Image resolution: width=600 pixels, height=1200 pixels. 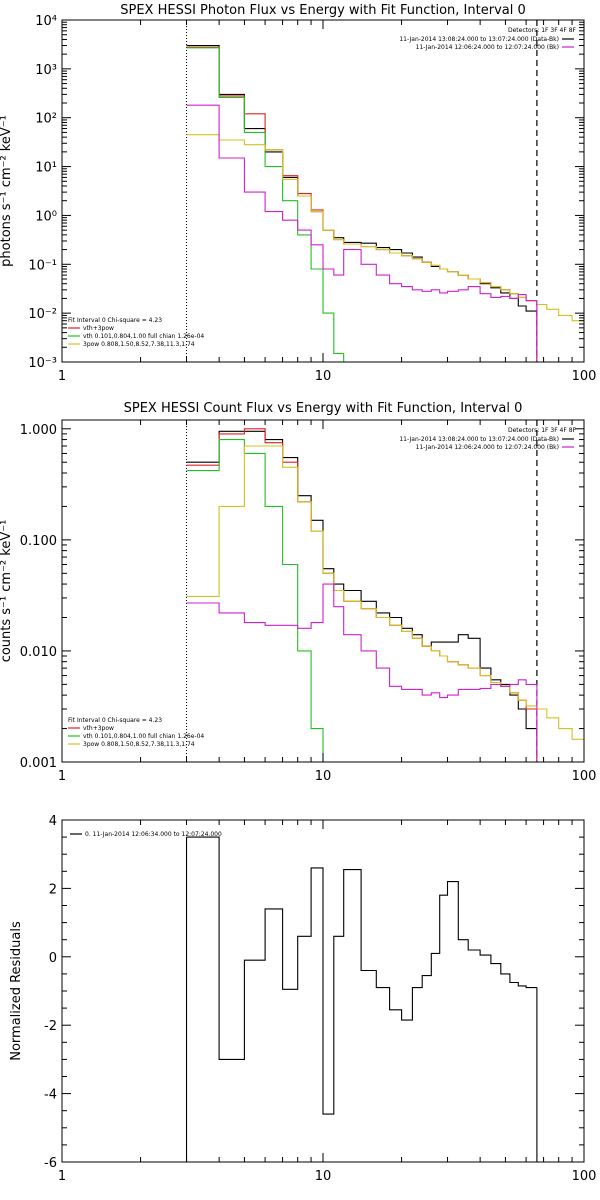 I want to click on y-tick-label: 0.010, so click(x=38, y=652).